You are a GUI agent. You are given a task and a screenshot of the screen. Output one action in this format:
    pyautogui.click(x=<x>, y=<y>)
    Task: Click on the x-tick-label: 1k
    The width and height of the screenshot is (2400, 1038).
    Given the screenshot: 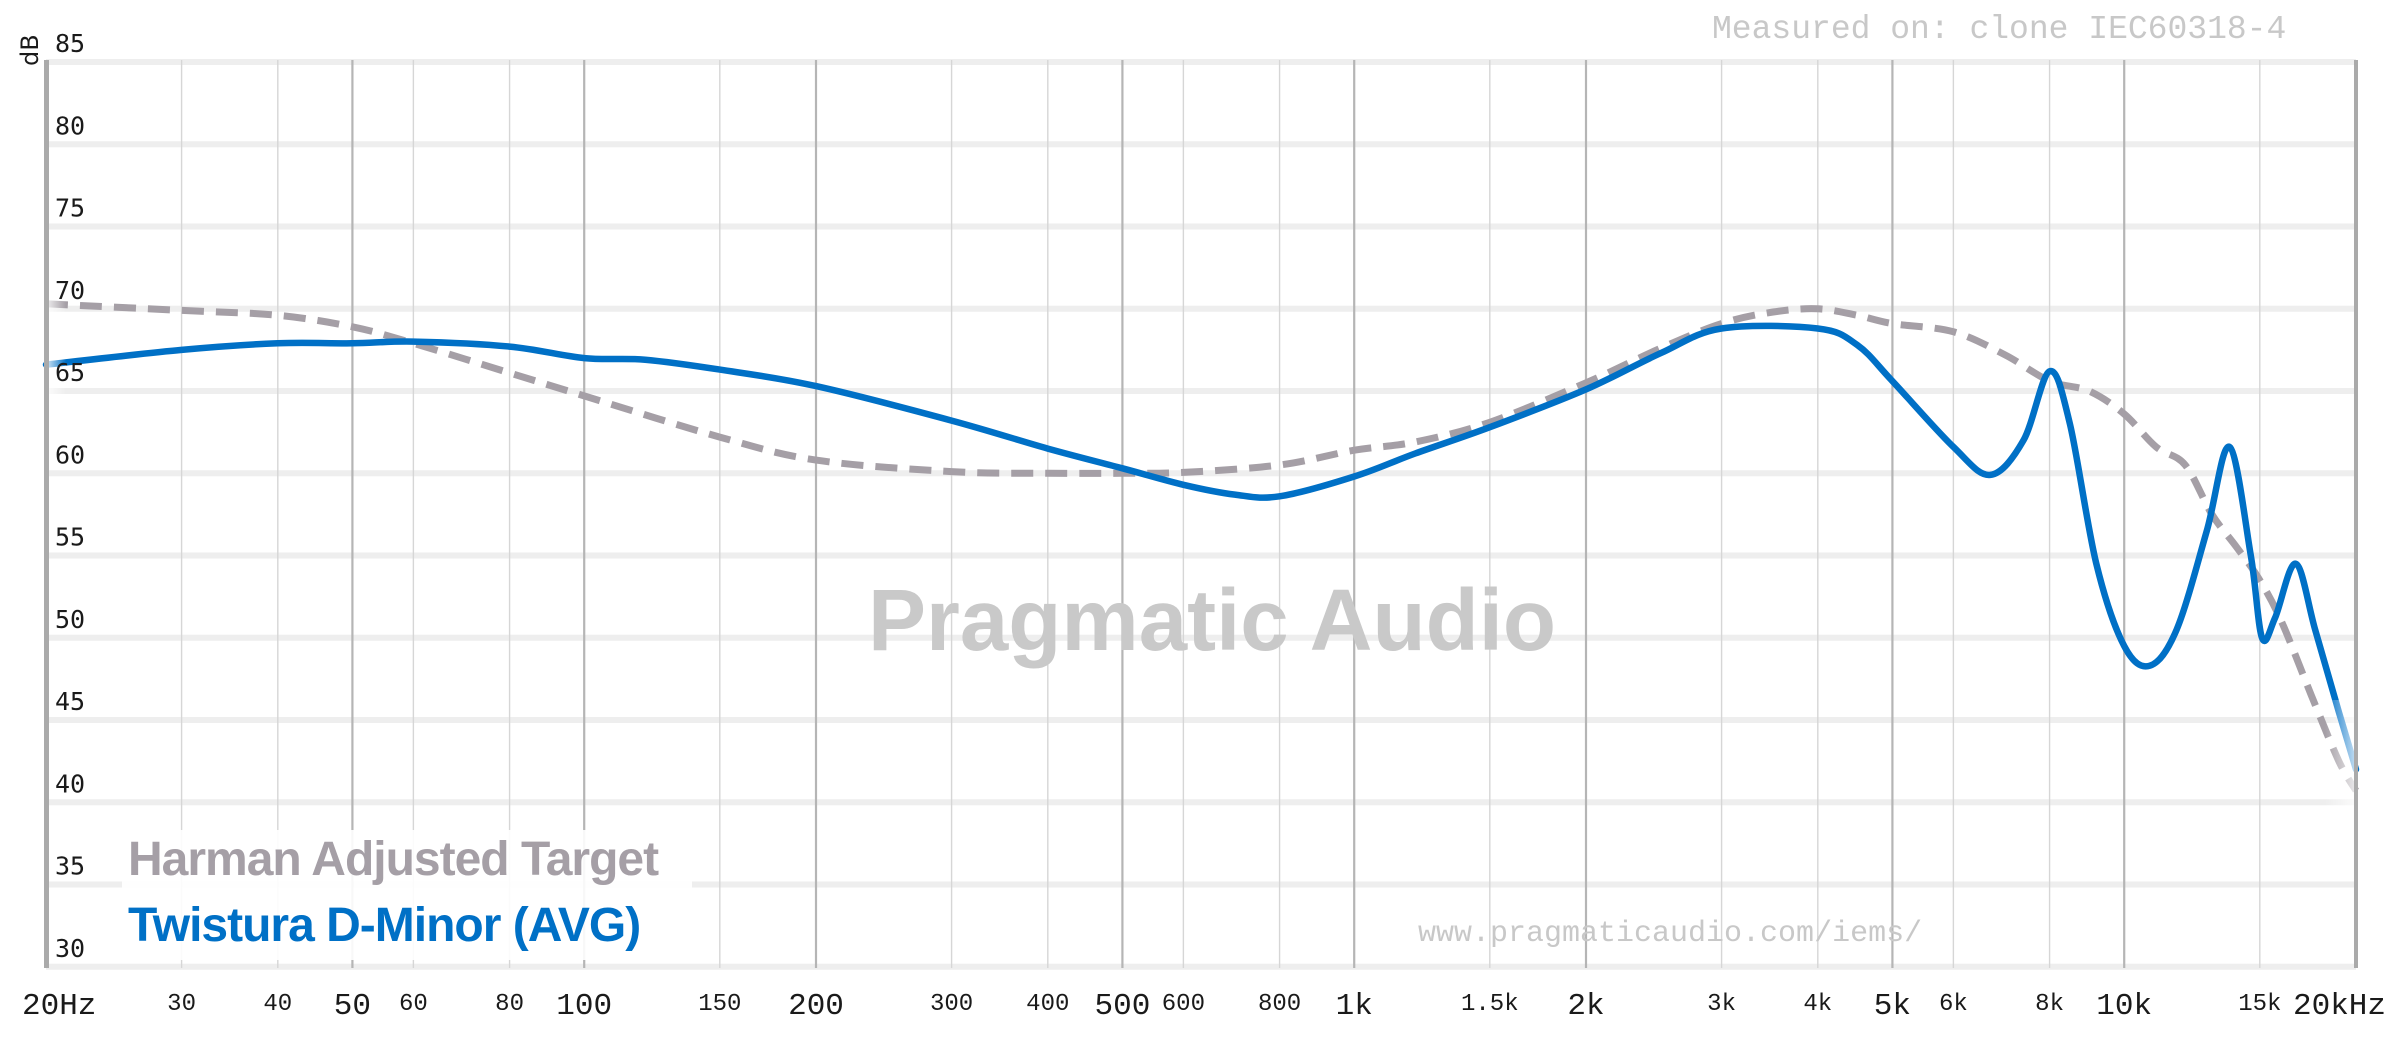 What is the action you would take?
    pyautogui.click(x=1354, y=1006)
    